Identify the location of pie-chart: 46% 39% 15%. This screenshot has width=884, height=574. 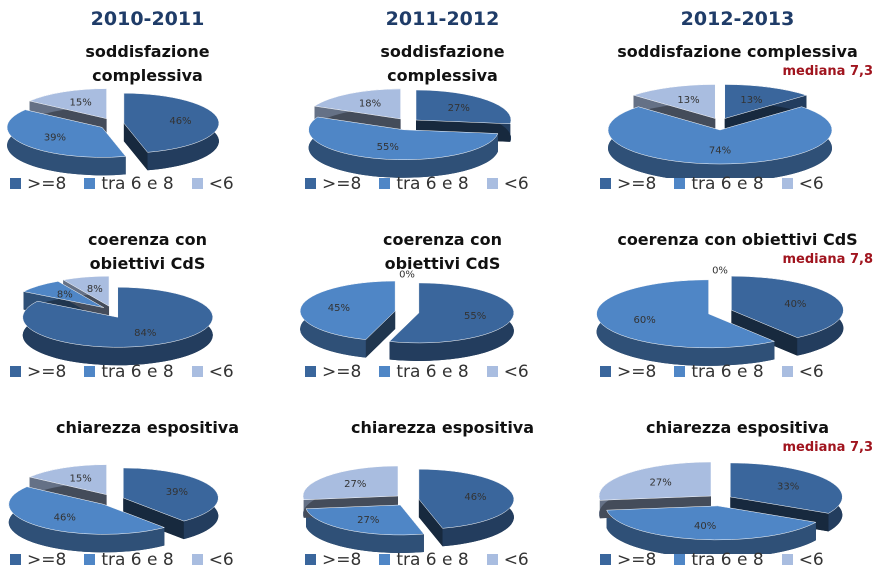
(113, 132).